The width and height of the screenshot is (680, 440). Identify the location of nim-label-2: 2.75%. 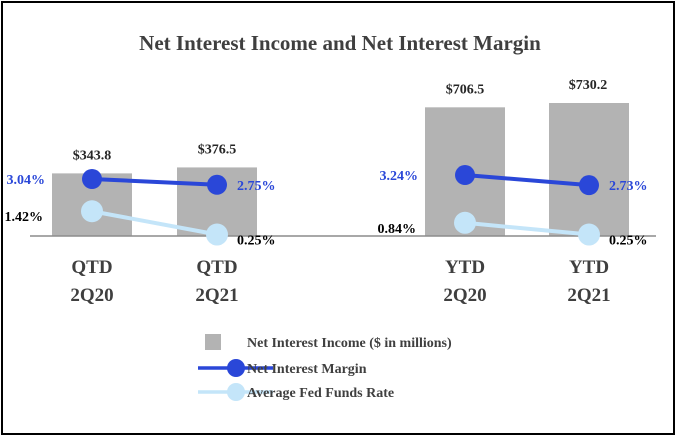
(256, 186).